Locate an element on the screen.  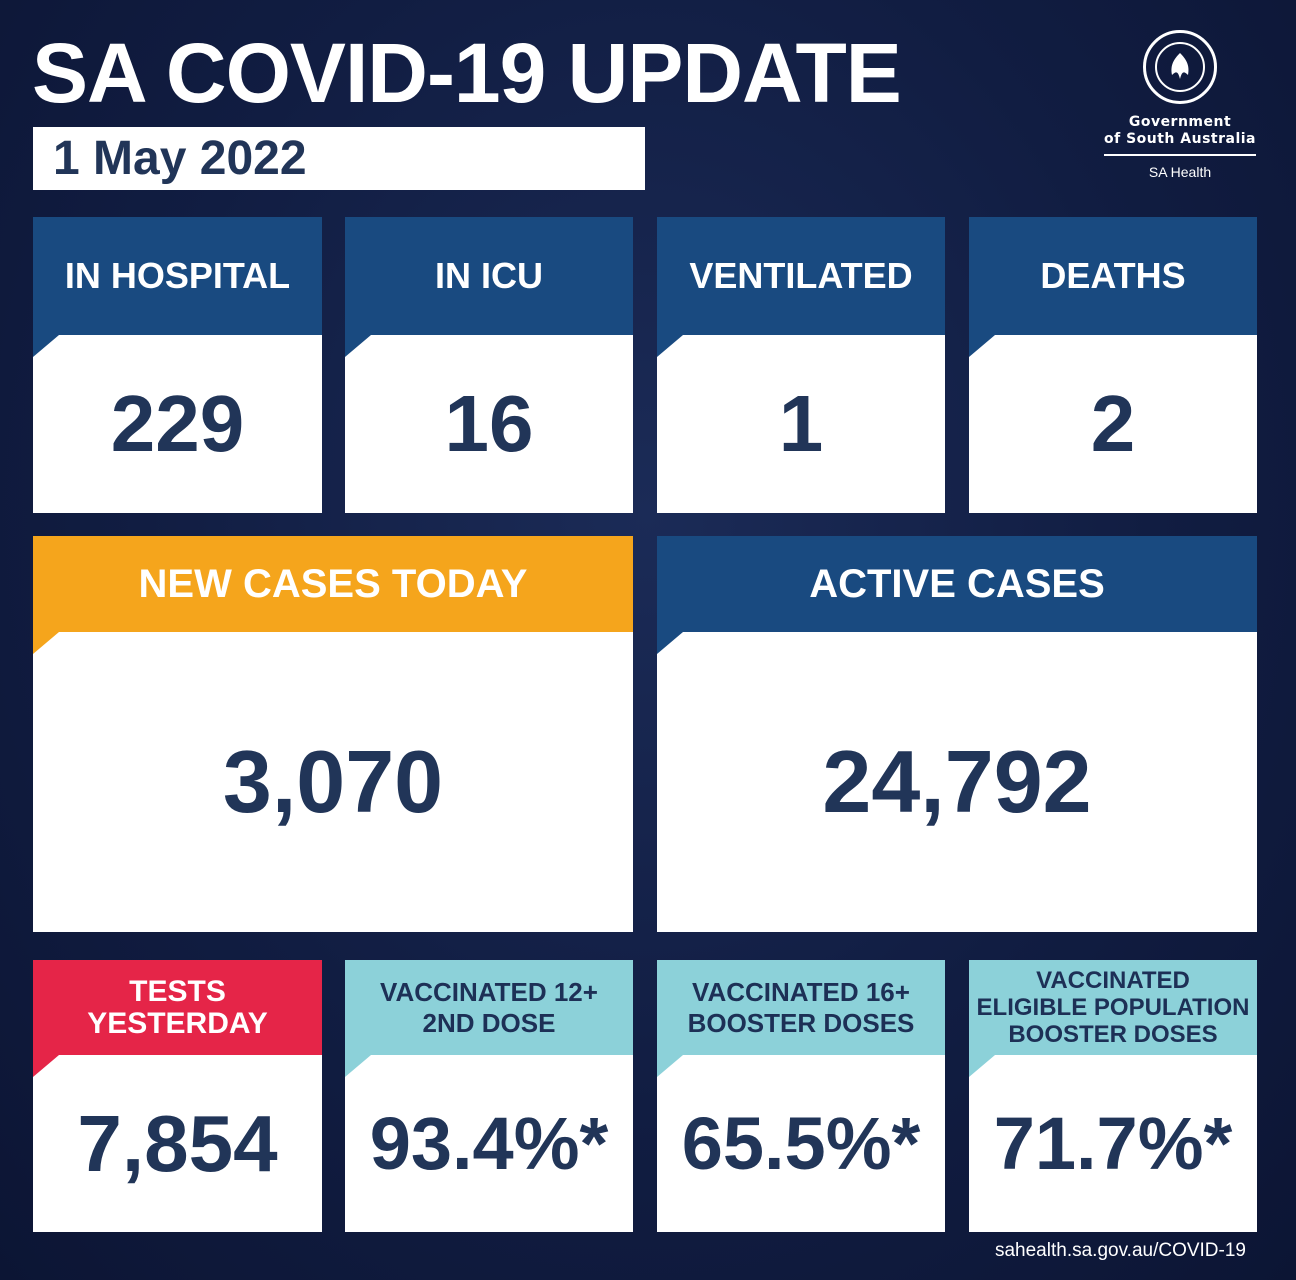
in-hospital-card: IN HOSPITAL 229 is located at coordinates (177, 365).